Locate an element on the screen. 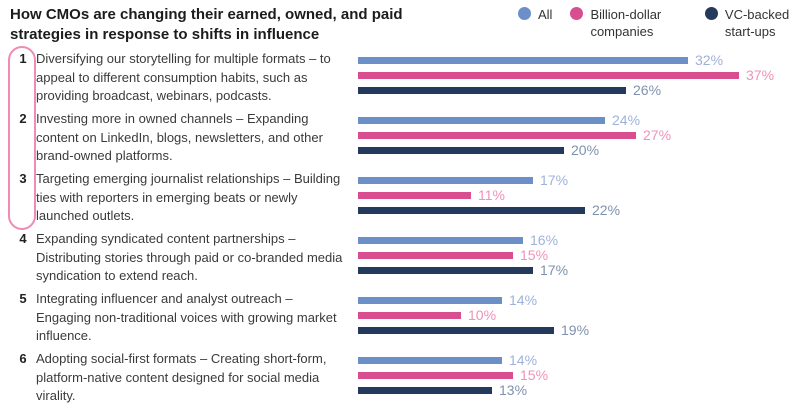 The width and height of the screenshot is (800, 419). bar-row-billion-dollar-companies: 37% is located at coordinates (574, 75).